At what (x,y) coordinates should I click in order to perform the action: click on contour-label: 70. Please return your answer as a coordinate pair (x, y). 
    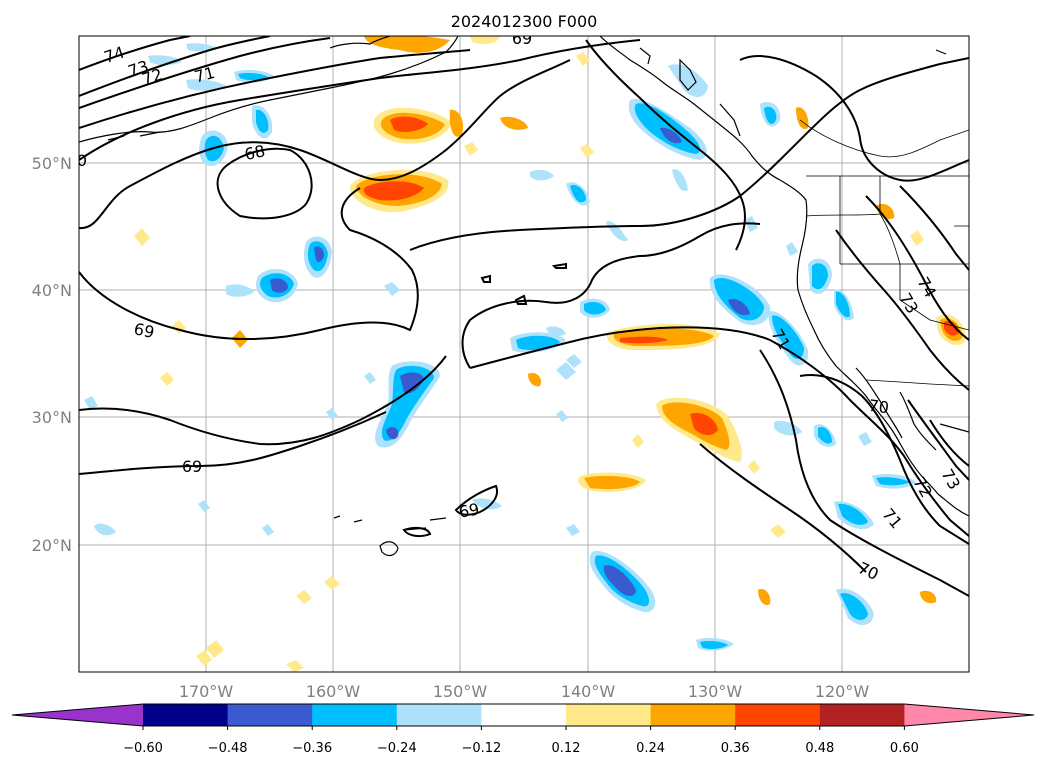
    Looking at the image, I should click on (878, 407).